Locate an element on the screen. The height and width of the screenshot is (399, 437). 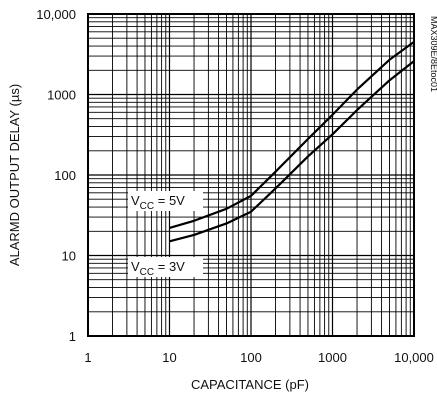
y-tick-label: 100 is located at coordinates (65, 175).